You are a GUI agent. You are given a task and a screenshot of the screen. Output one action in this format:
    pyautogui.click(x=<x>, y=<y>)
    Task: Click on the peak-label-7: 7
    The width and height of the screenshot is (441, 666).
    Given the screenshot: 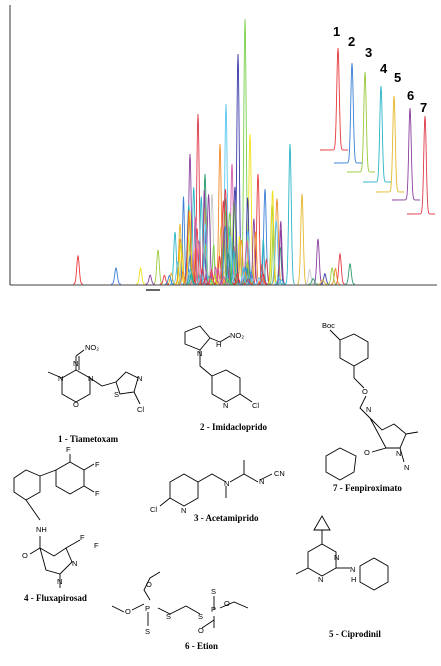 What is the action you would take?
    pyautogui.click(x=423, y=107)
    